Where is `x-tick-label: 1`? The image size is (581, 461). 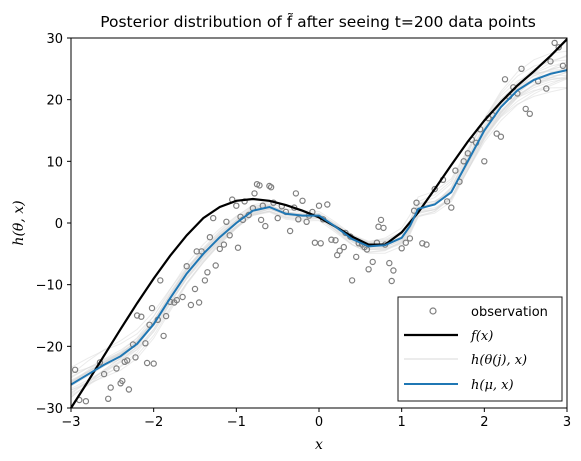
x-tick-label: 1 is located at coordinates (402, 422).